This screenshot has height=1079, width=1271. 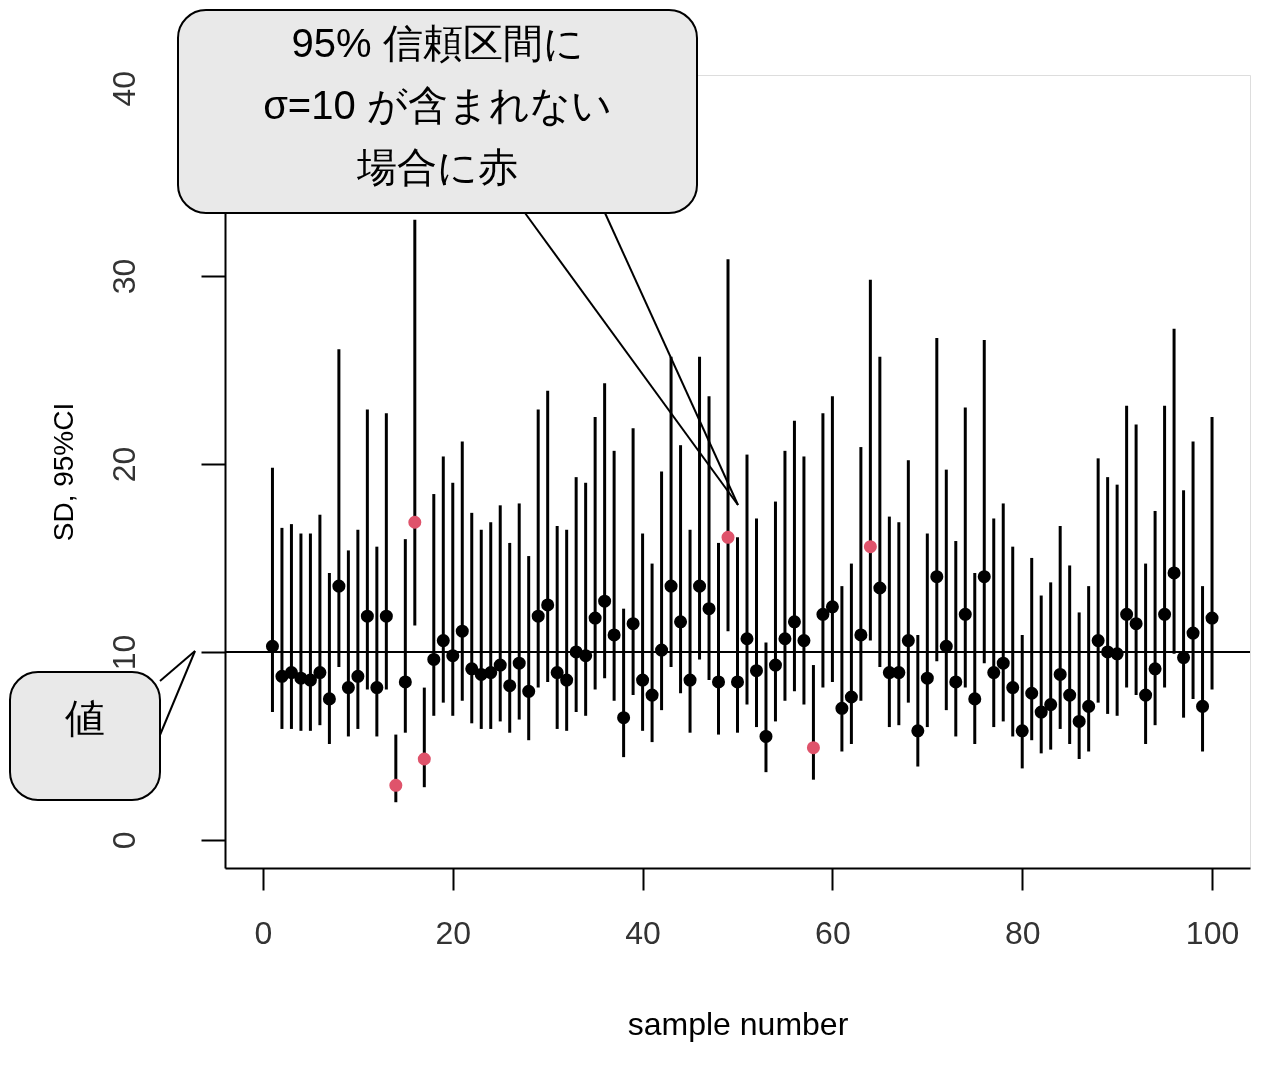 I want to click on x-tick-label: 20, so click(x=453, y=932).